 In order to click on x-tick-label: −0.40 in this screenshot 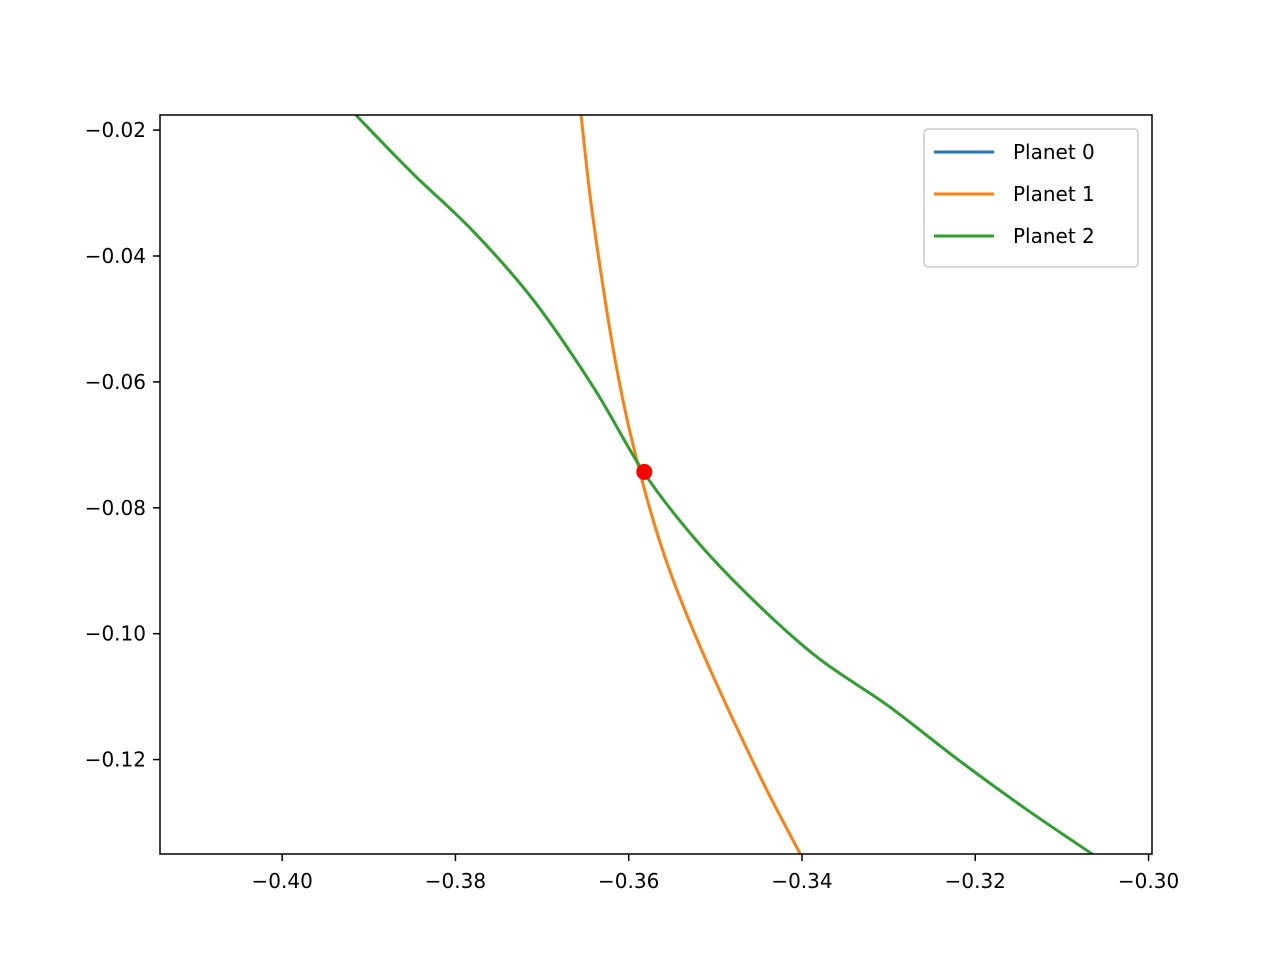, I will do `click(282, 881)`.